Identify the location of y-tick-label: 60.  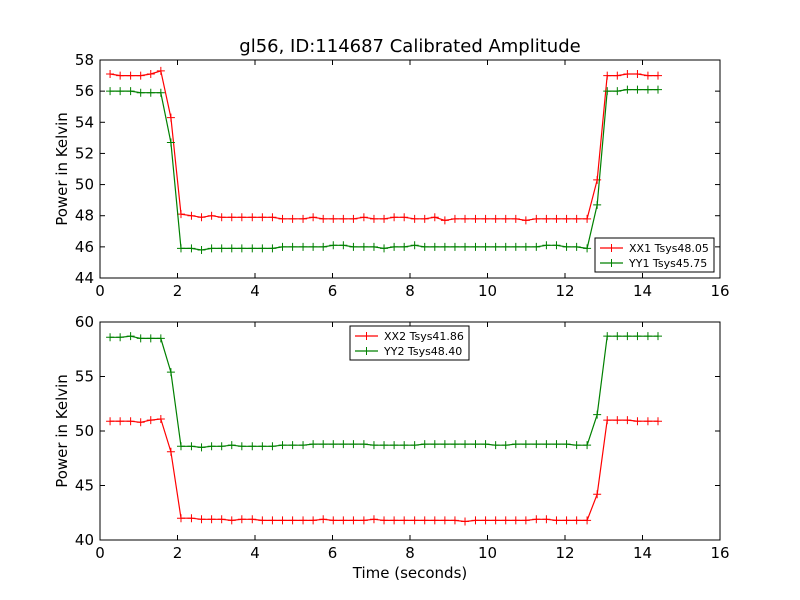
(84, 322).